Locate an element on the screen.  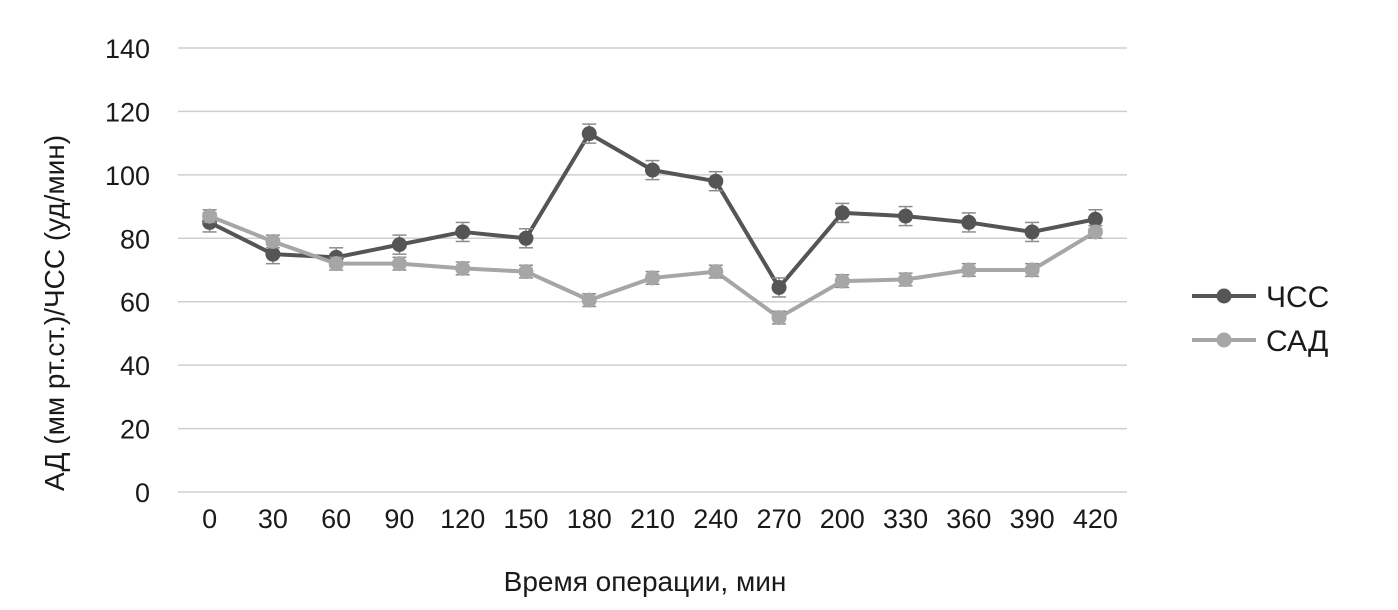
x-tick-label: 180 is located at coordinates (589, 519).